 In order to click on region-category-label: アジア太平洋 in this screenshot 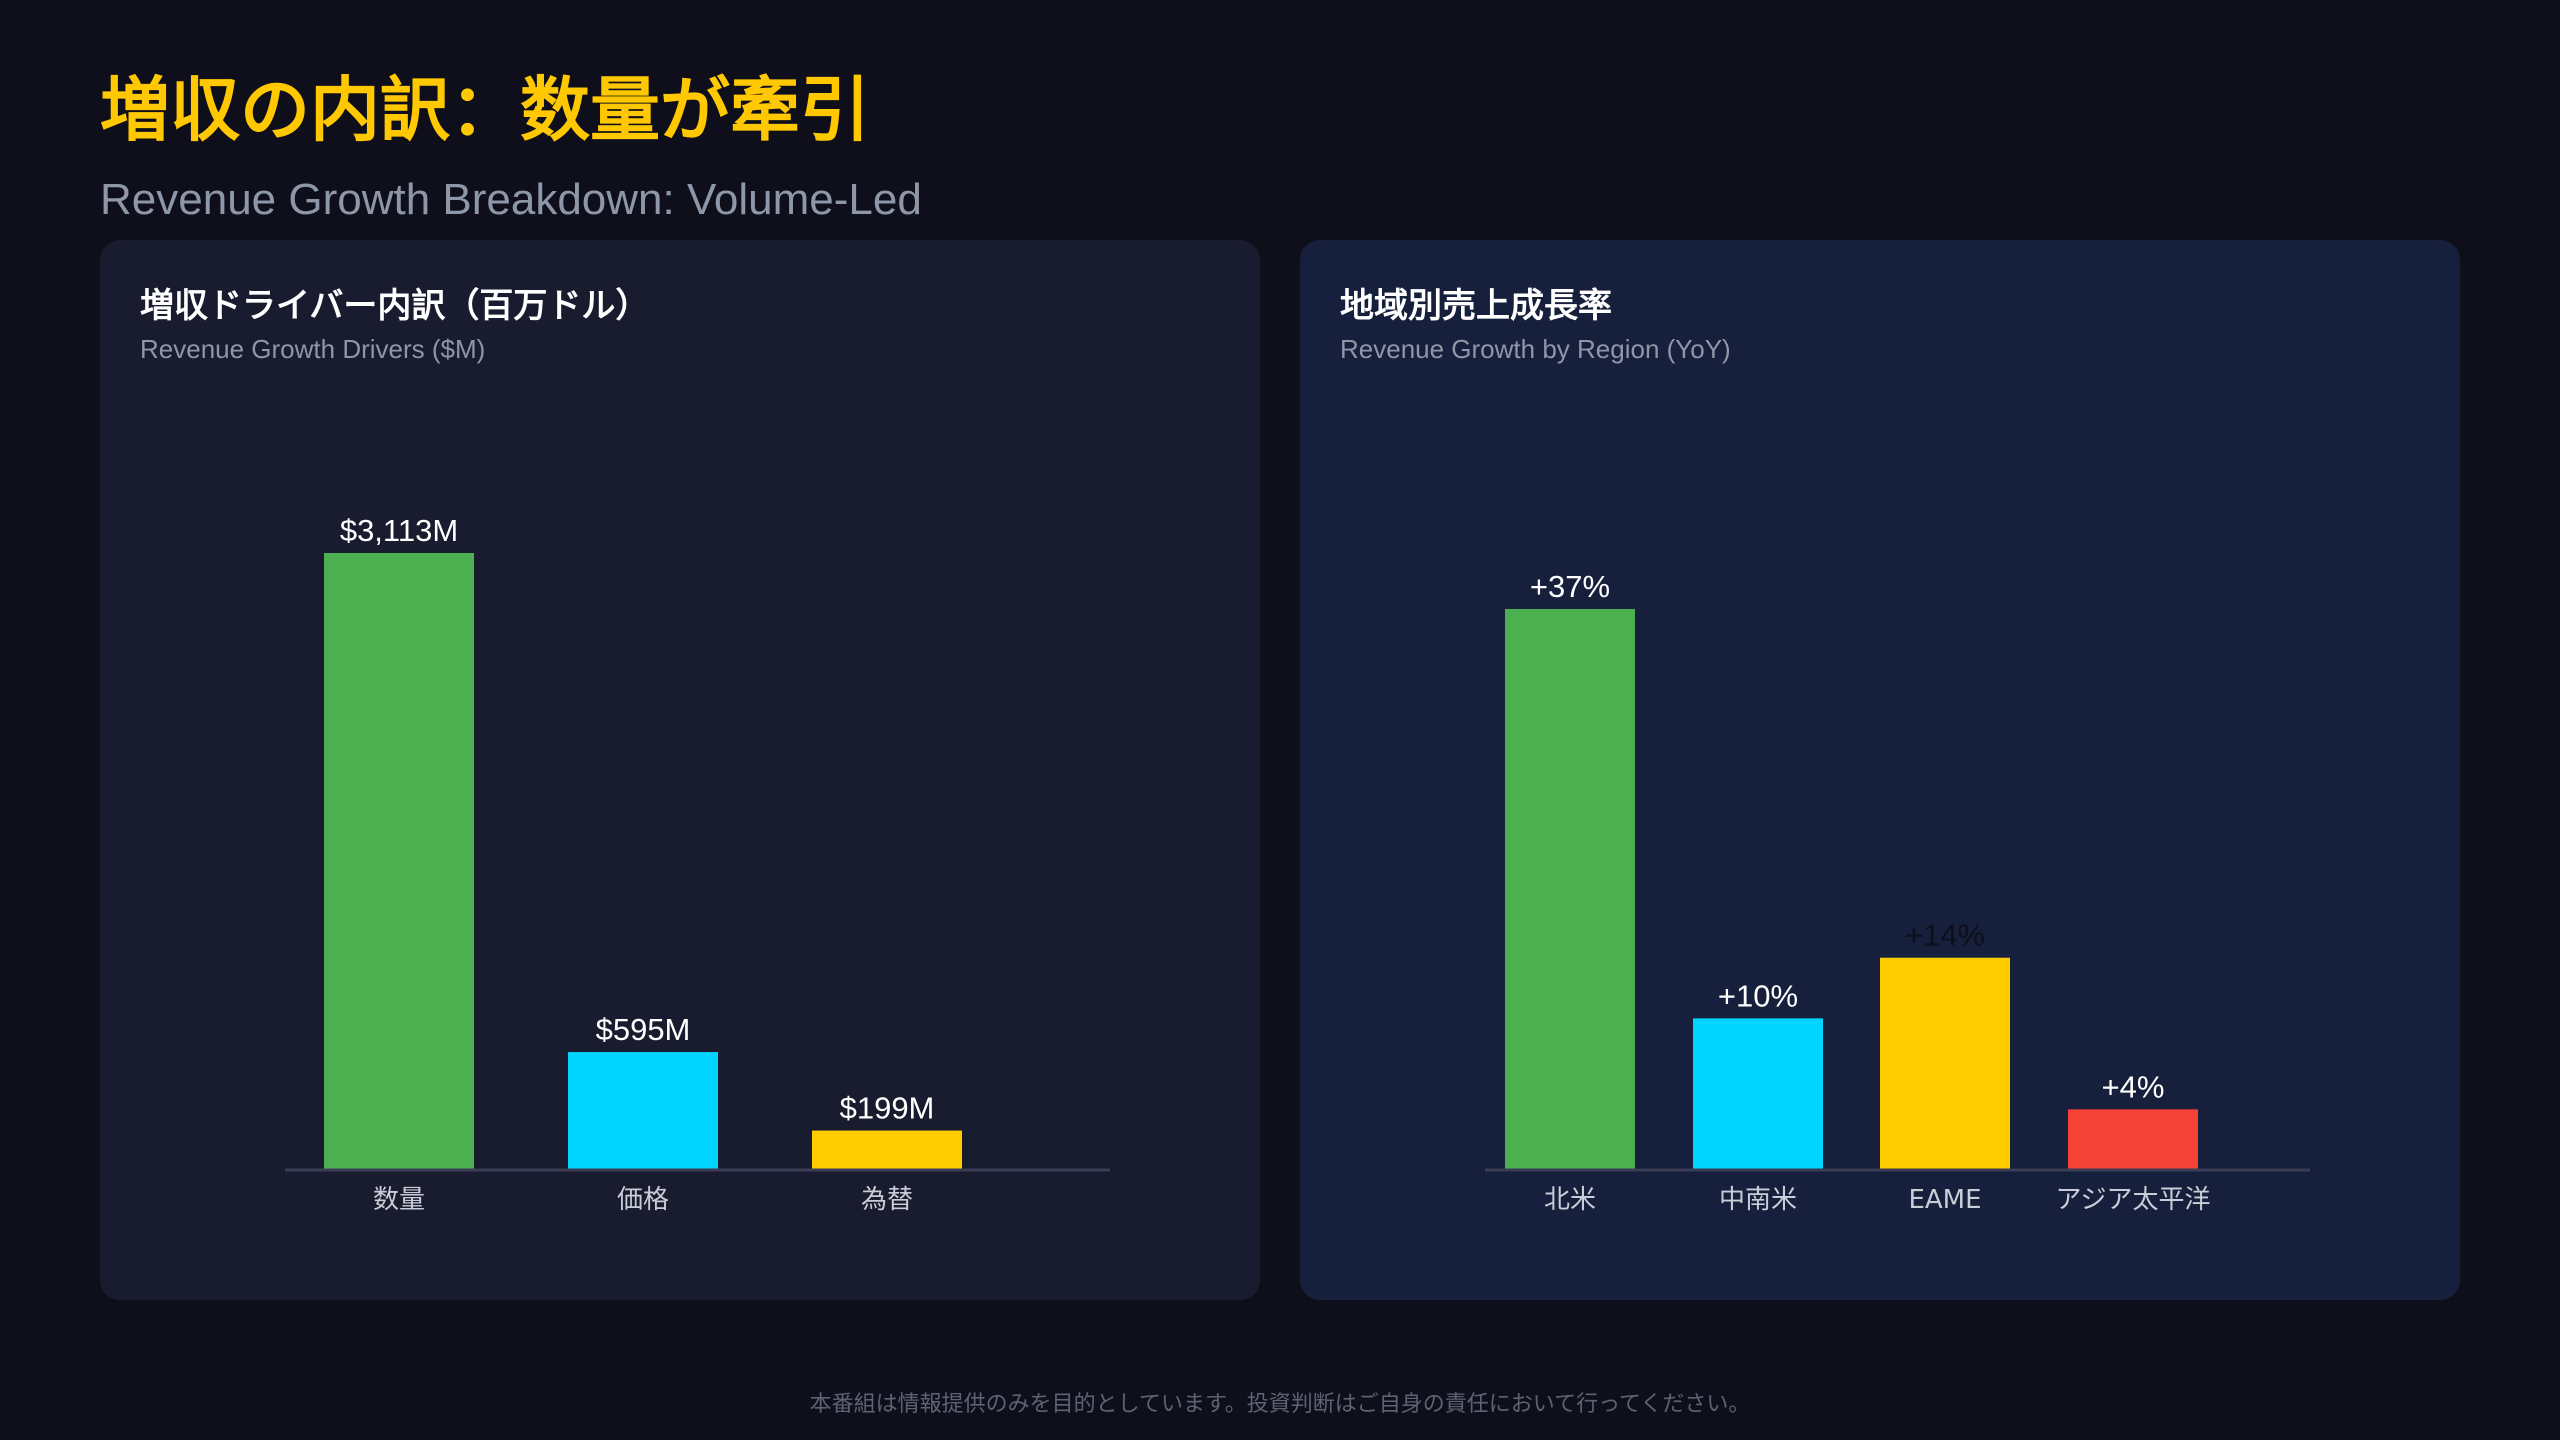, I will do `click(2133, 1200)`.